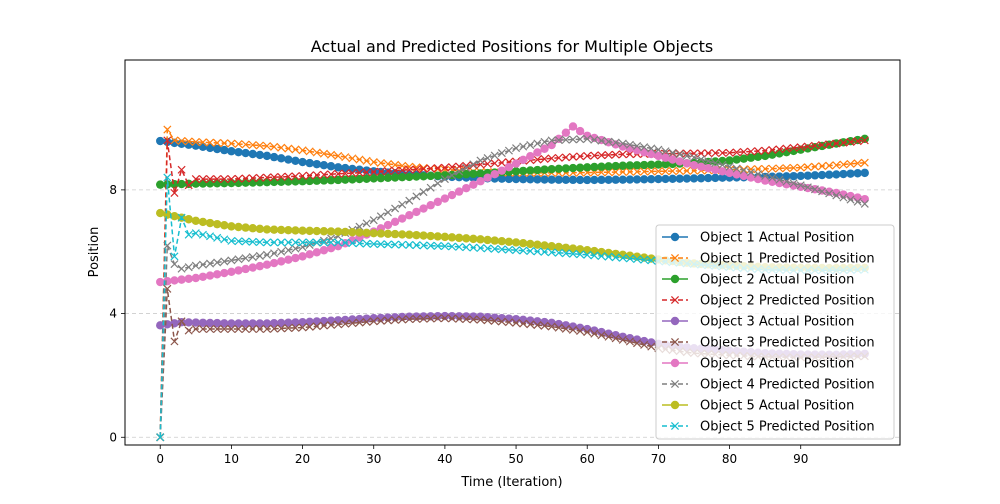  Describe the element at coordinates (658, 459) in the screenshot. I see `x-tick-label: 70` at that location.